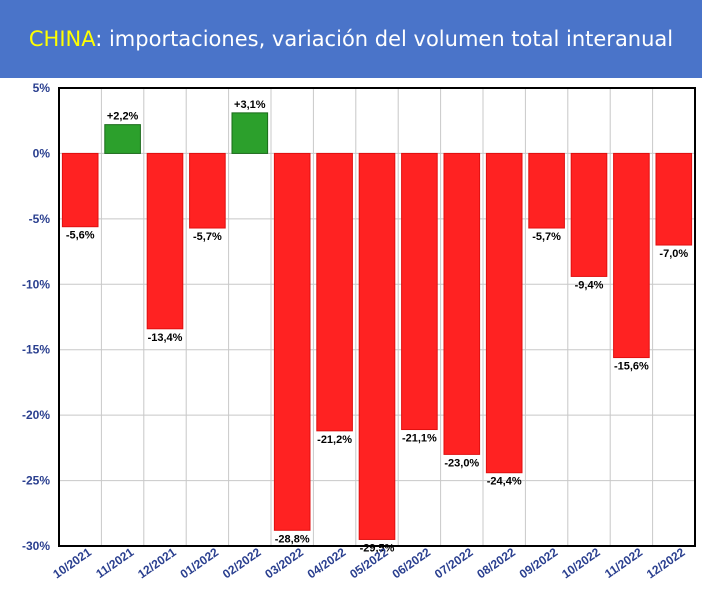 This screenshot has height=605, width=702. Describe the element at coordinates (454, 563) in the screenshot. I see `x-tick-label: 07/2022` at that location.